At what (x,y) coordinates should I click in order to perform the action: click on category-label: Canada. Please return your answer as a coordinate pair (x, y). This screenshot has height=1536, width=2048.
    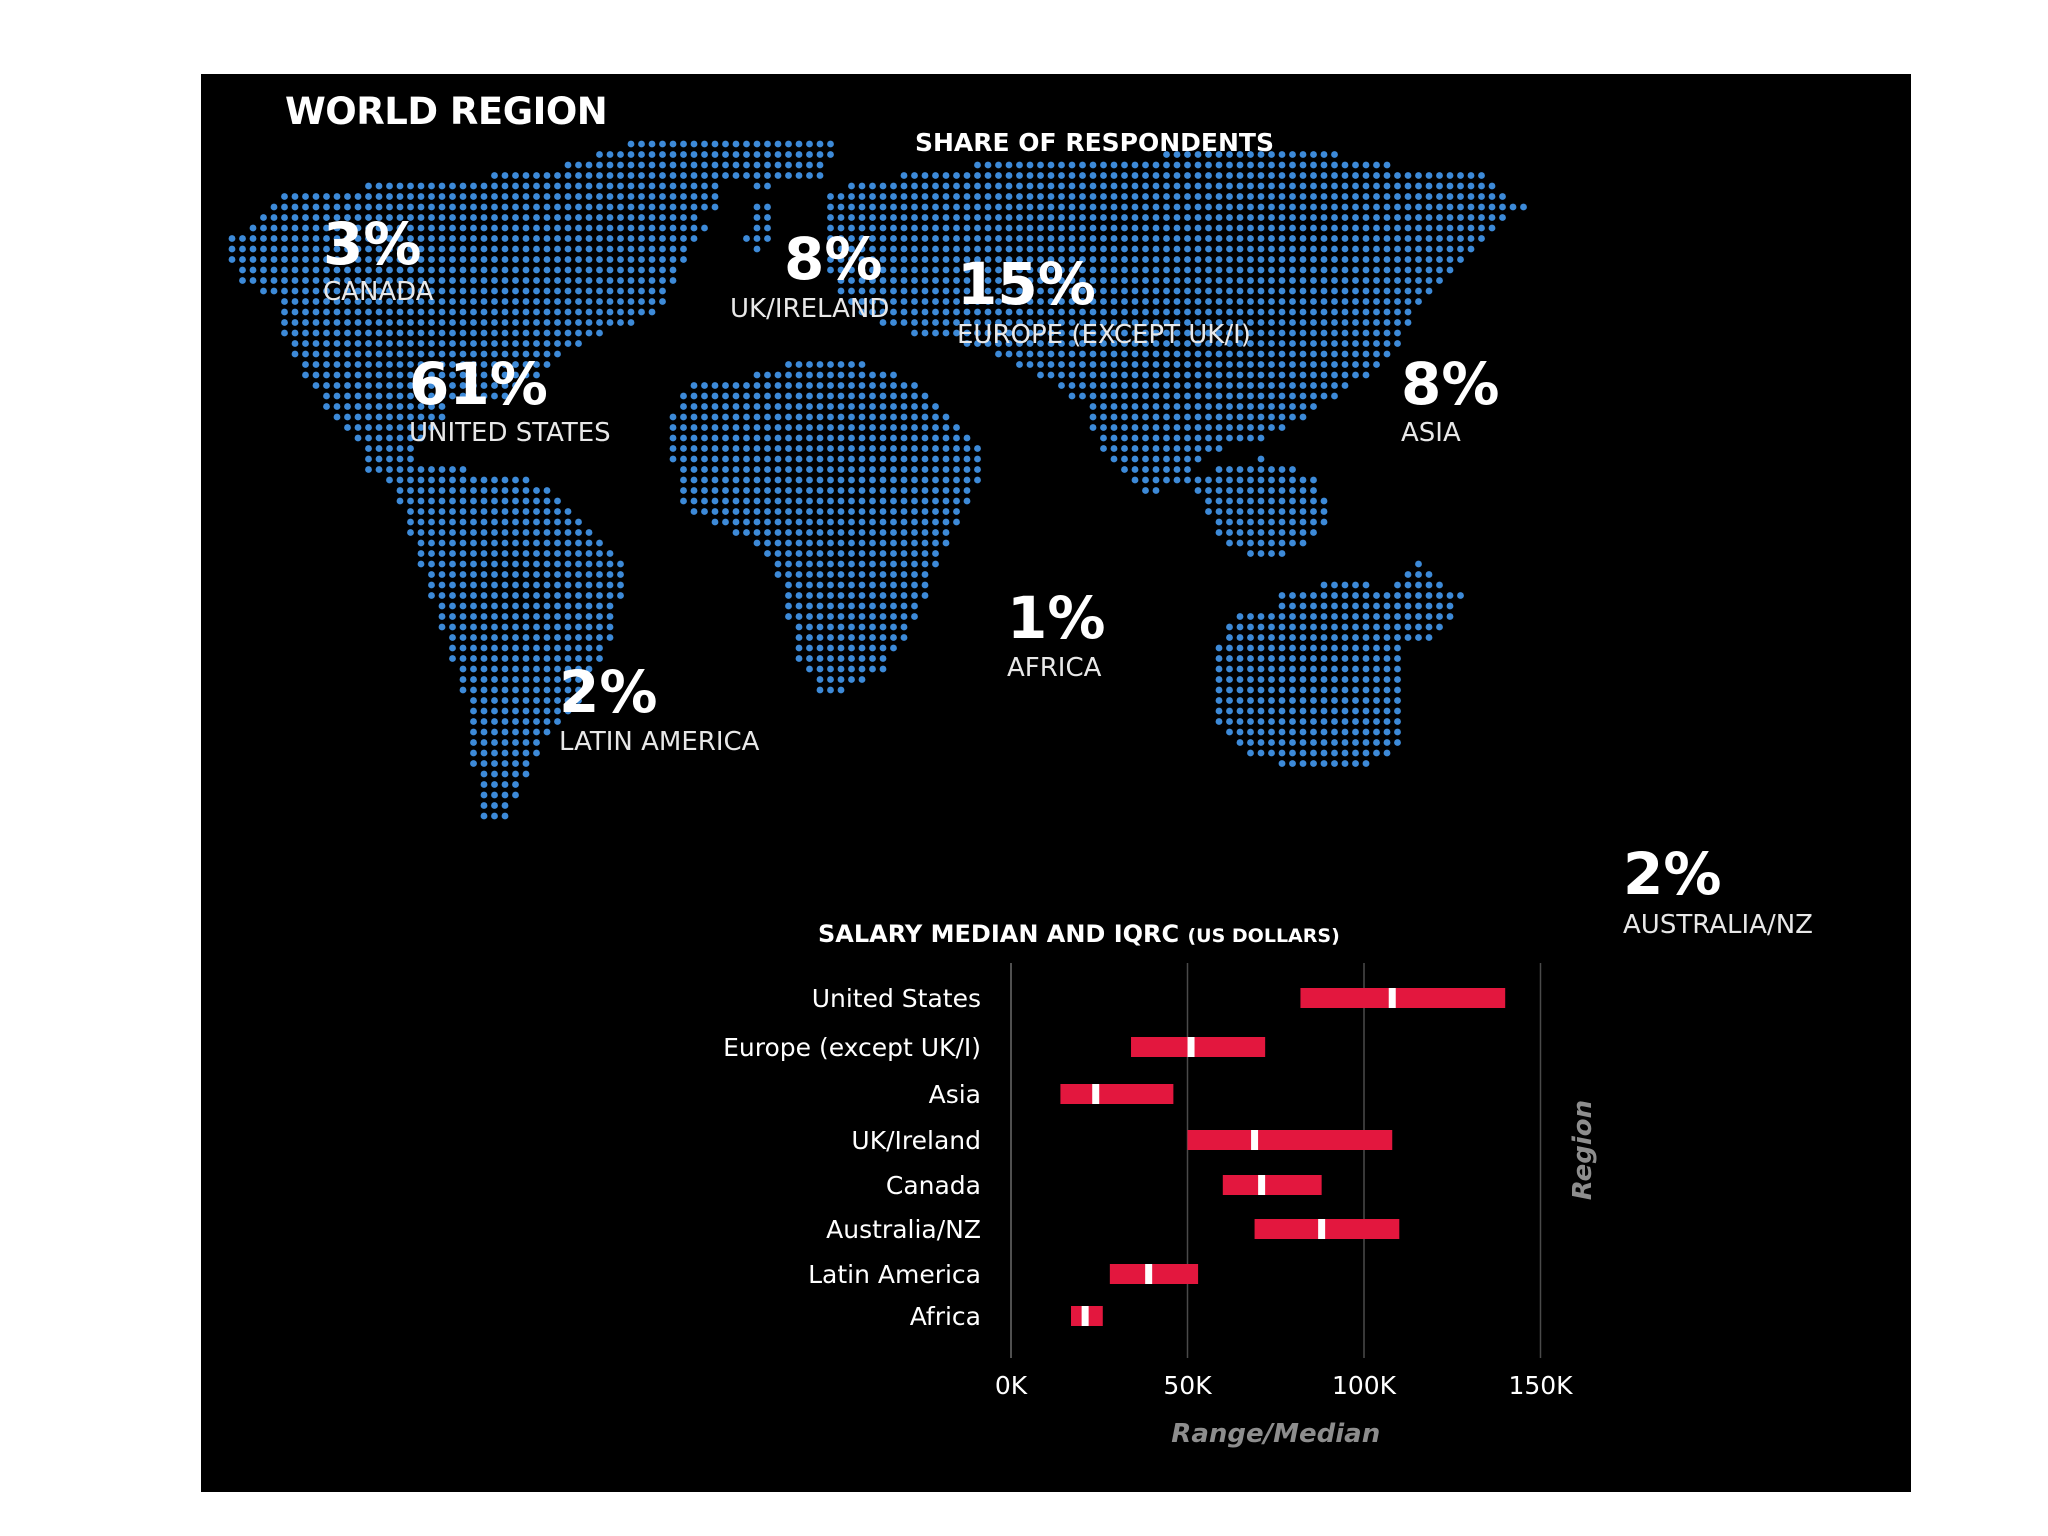
    Looking at the image, I should click on (933, 1185).